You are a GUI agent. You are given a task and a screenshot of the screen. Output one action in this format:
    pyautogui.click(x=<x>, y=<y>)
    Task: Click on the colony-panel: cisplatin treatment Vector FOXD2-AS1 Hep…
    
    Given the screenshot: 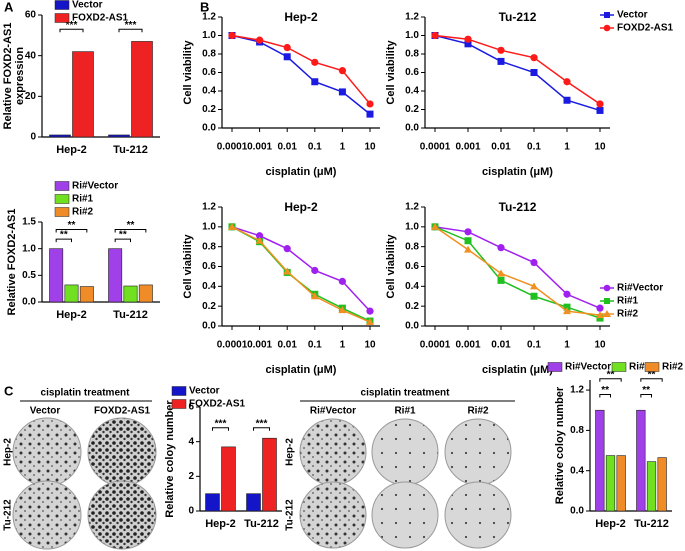 What is the action you would take?
    pyautogui.click(x=80, y=469)
    